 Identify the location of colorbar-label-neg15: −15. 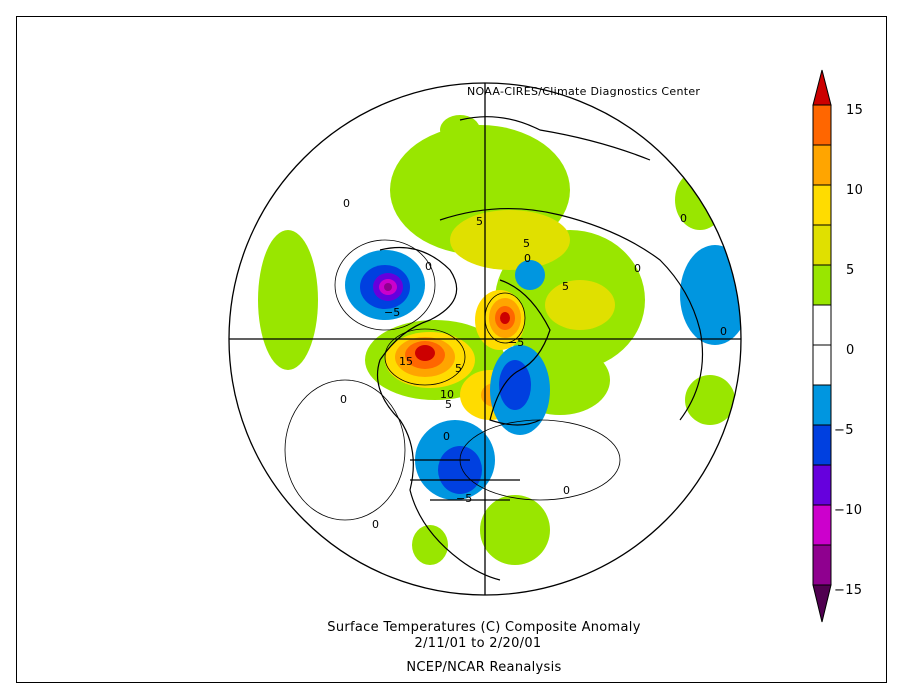
(848, 590).